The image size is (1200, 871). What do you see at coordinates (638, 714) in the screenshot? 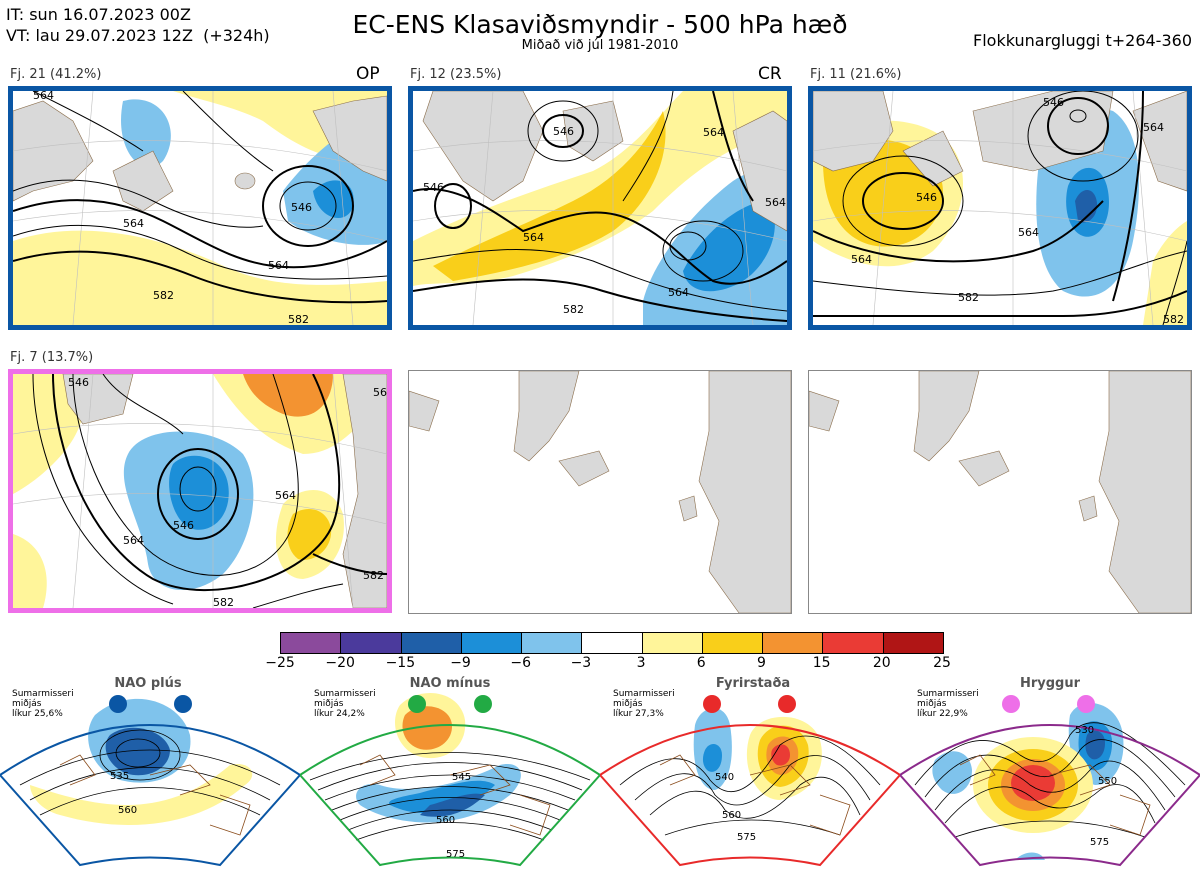
I see `regime-3-probability: líkur 27,3%` at bounding box center [638, 714].